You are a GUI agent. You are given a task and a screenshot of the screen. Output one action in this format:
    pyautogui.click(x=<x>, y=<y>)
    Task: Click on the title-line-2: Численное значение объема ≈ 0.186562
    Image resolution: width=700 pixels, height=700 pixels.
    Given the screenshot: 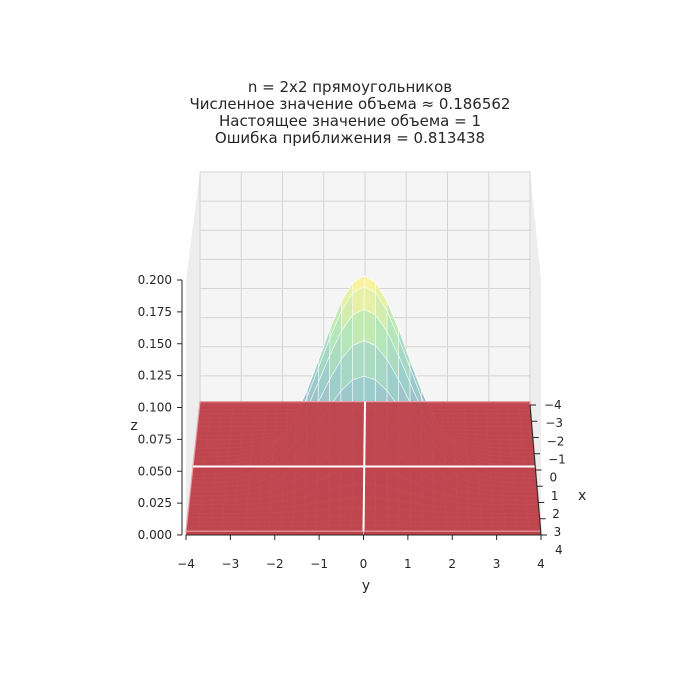 What is the action you would take?
    pyautogui.click(x=350, y=104)
    